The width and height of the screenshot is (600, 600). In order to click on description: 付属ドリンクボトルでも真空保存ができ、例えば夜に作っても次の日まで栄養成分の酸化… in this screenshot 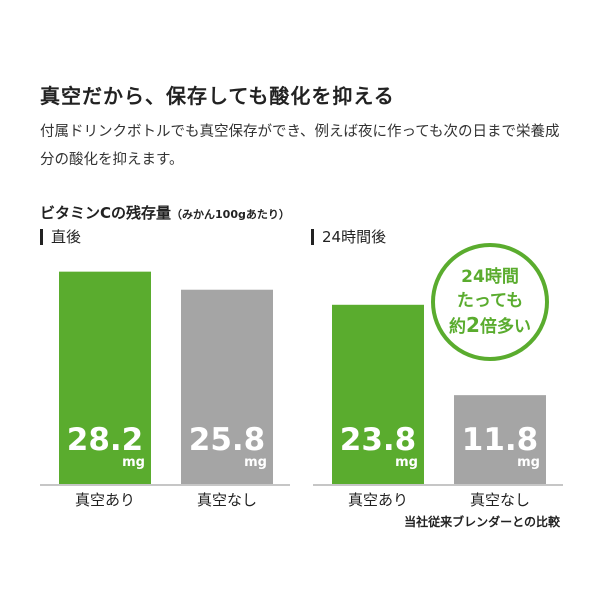, I will do `click(300, 146)`.